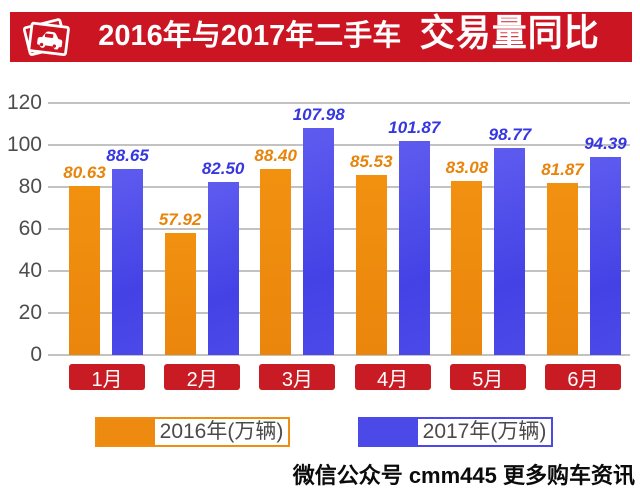  I want to click on bar-2016-m4, so click(371, 265).